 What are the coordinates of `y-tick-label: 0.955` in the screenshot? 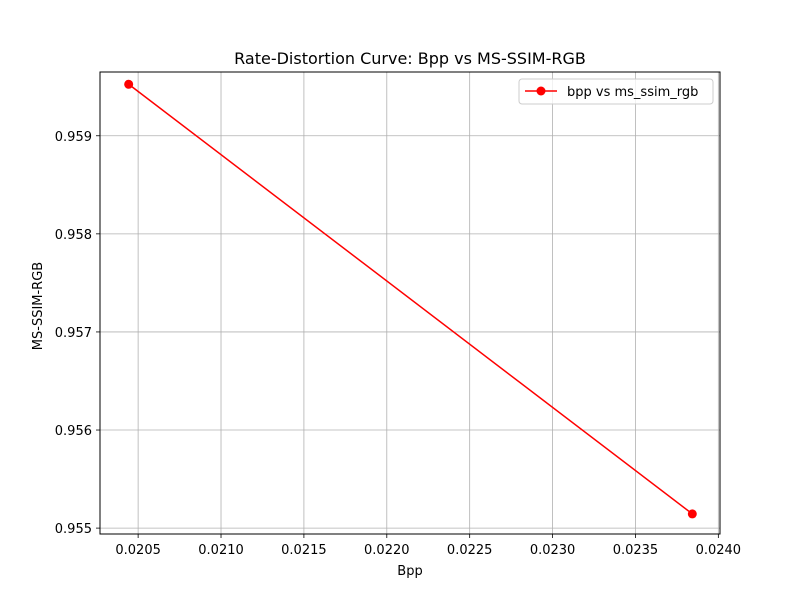 It's located at (73, 529).